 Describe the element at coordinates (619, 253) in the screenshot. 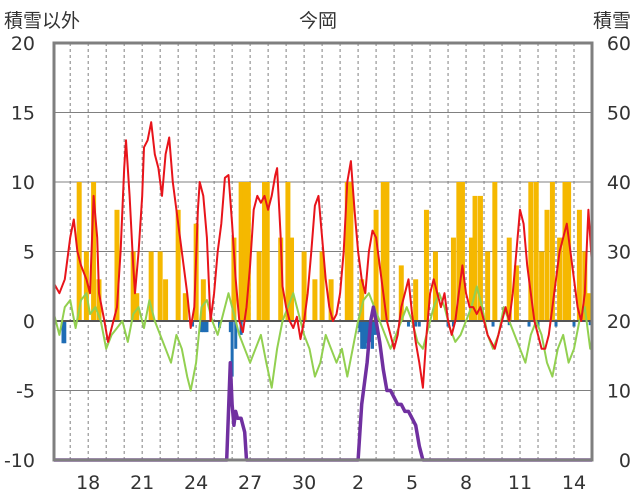

I see `right-tick-label: 30` at that location.